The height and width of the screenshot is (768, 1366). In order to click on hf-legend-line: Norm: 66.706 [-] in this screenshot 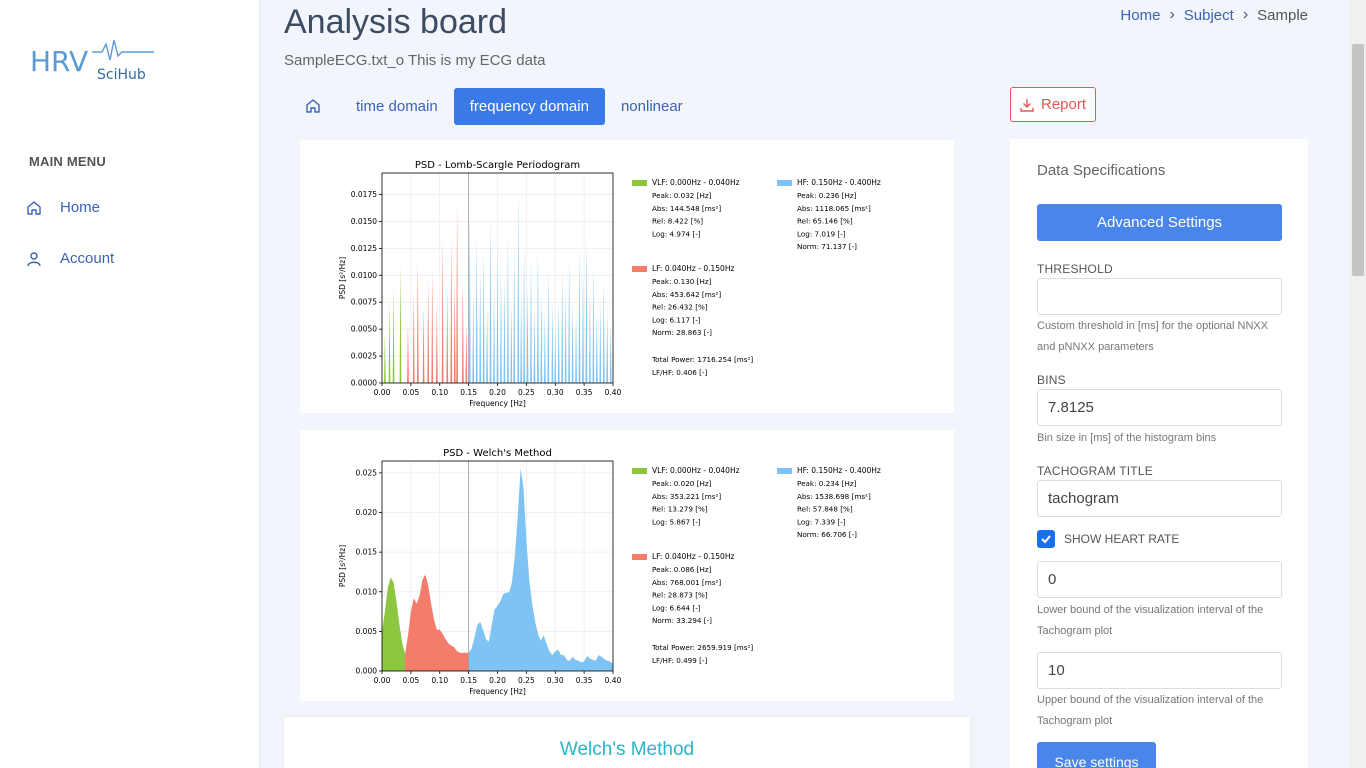, I will do `click(827, 534)`.